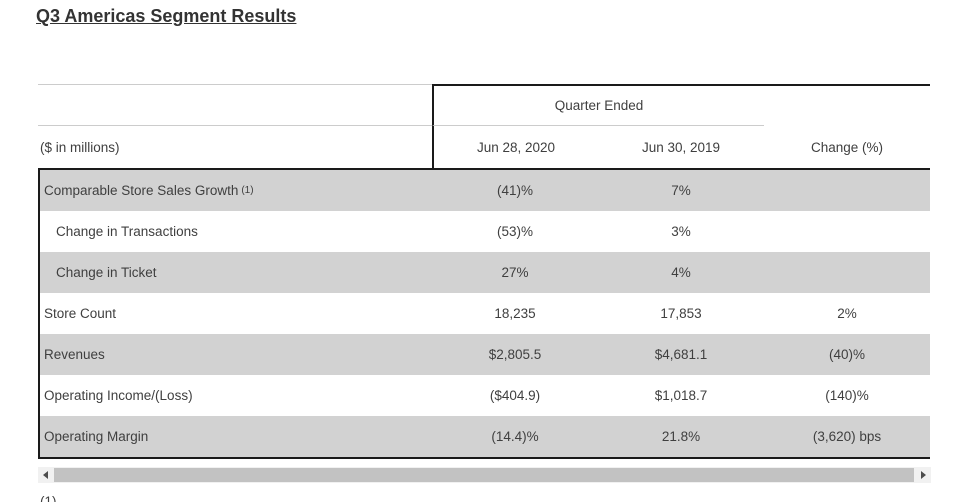 Image resolution: width=973 pixels, height=502 pixels. Describe the element at coordinates (847, 313) in the screenshot. I see `cell-value-change: 2%` at that location.